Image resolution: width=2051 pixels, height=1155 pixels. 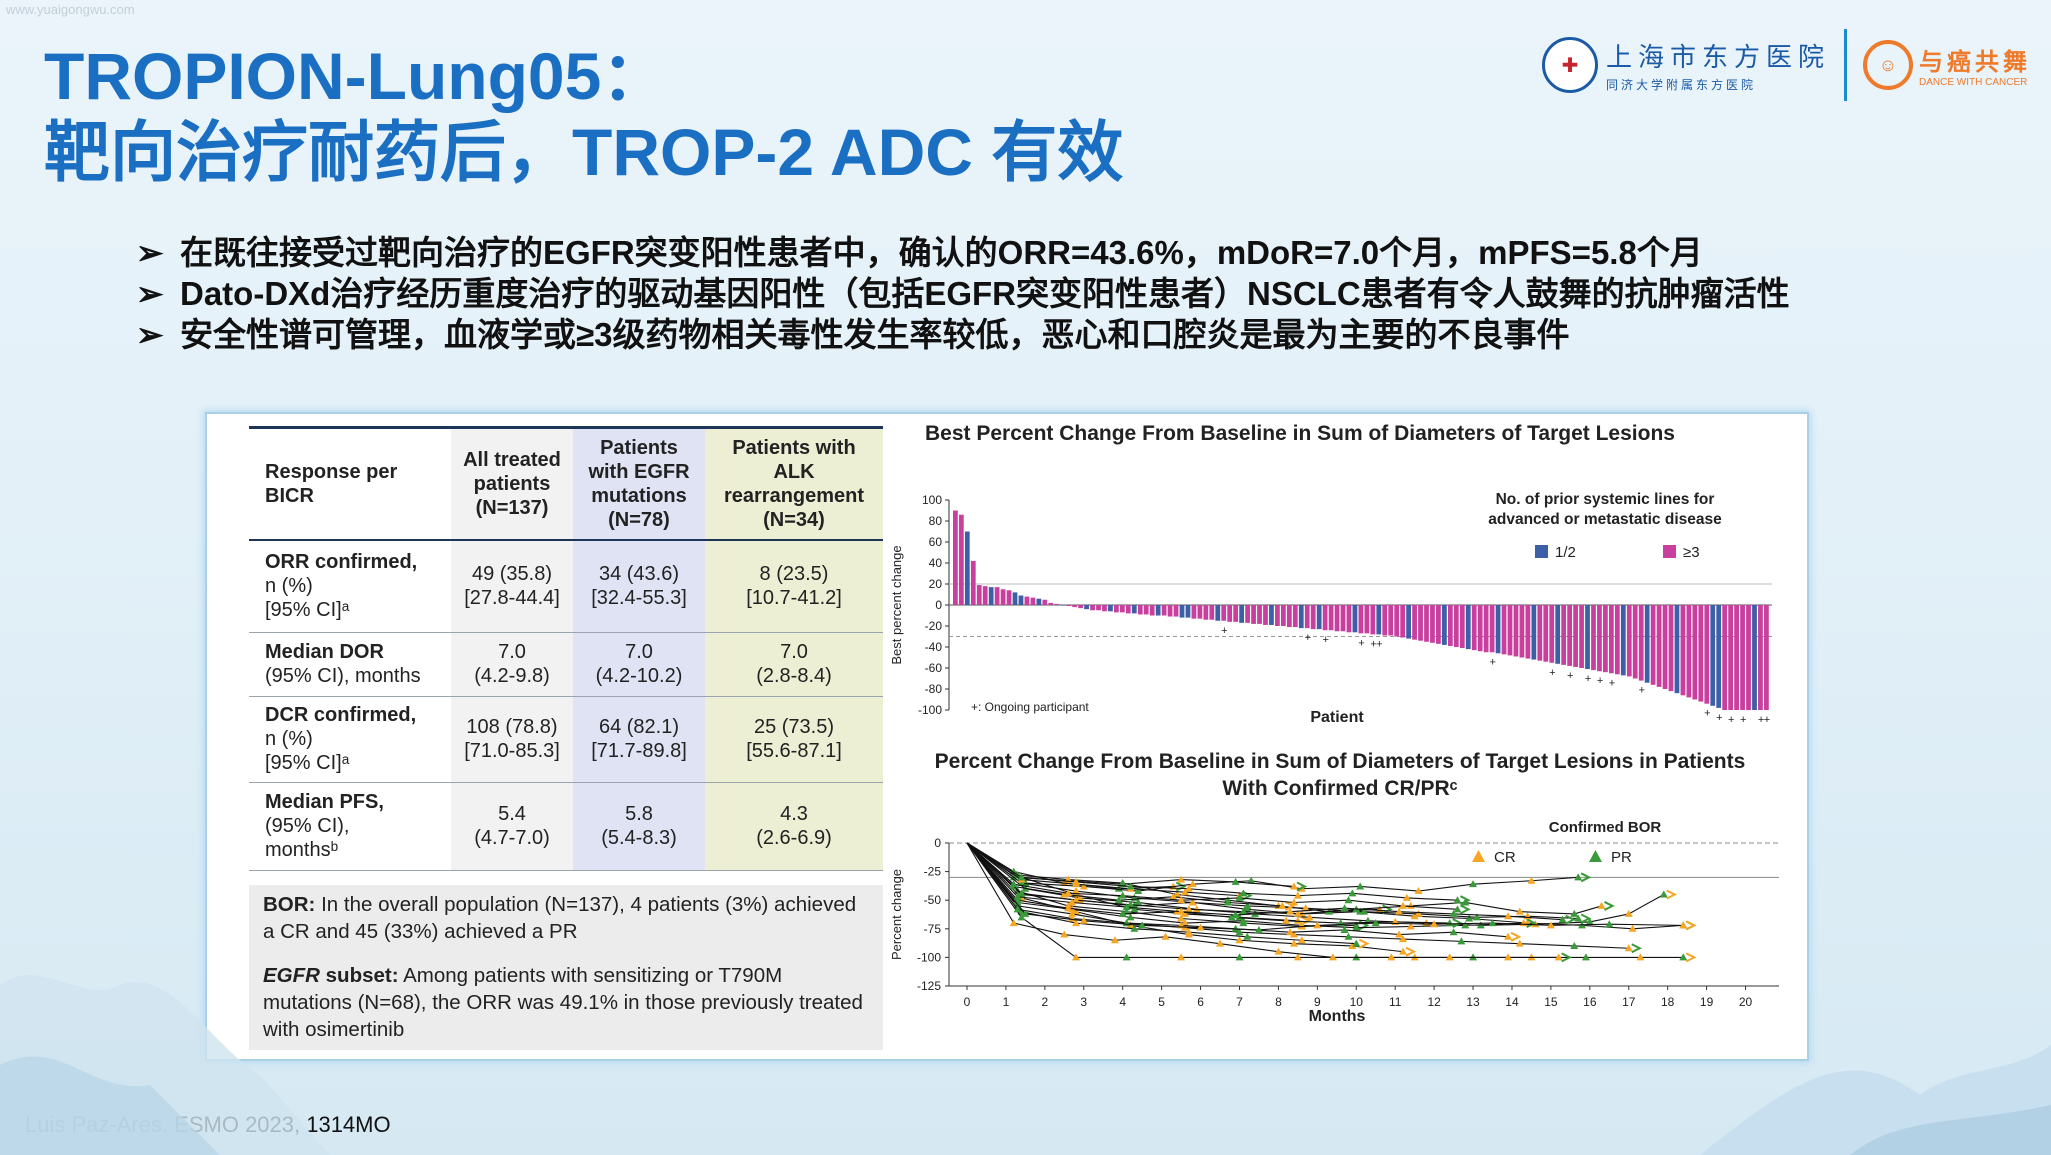 I want to click on cell-line: [95% CI]ᵃ, so click(x=307, y=763).